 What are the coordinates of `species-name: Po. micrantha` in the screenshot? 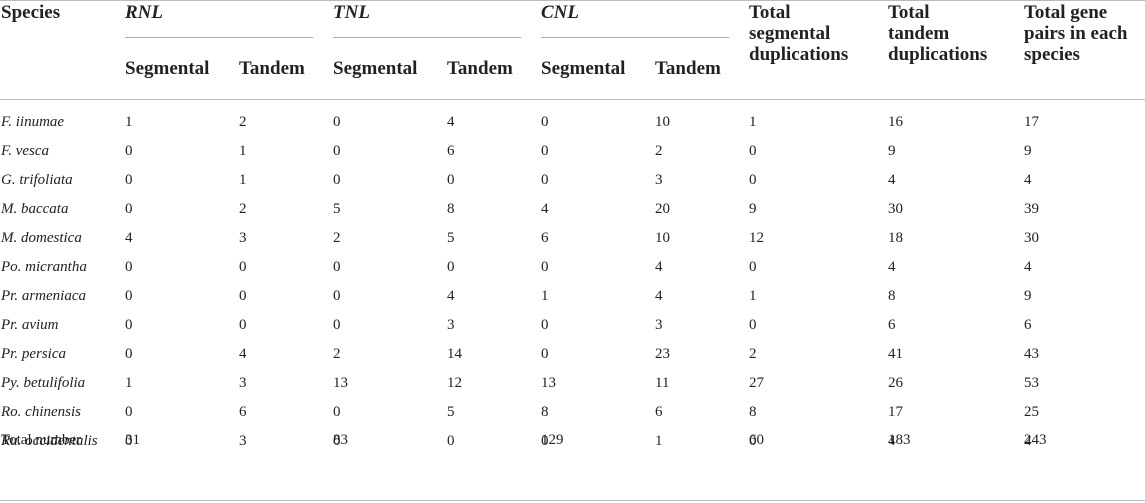 It's located at (44, 267).